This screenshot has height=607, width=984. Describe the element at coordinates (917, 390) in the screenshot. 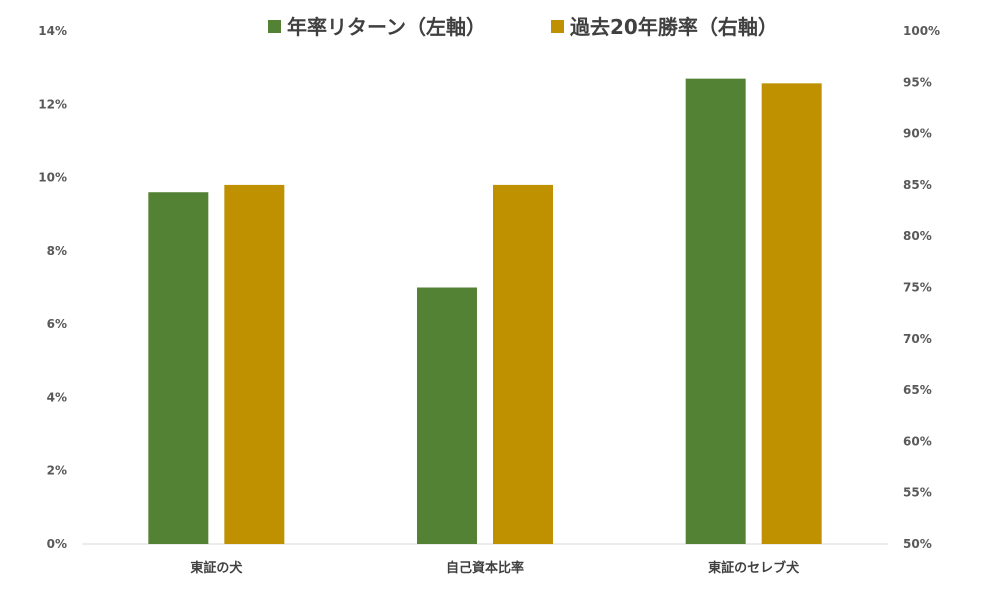

I see `right-tick-label: 65%` at that location.